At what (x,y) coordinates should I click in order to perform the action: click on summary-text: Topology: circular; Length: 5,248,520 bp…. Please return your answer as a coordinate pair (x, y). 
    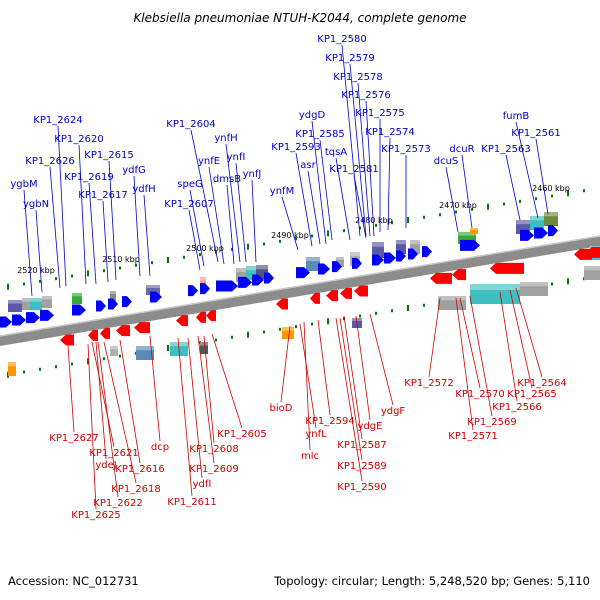
    Looking at the image, I should click on (431, 581).